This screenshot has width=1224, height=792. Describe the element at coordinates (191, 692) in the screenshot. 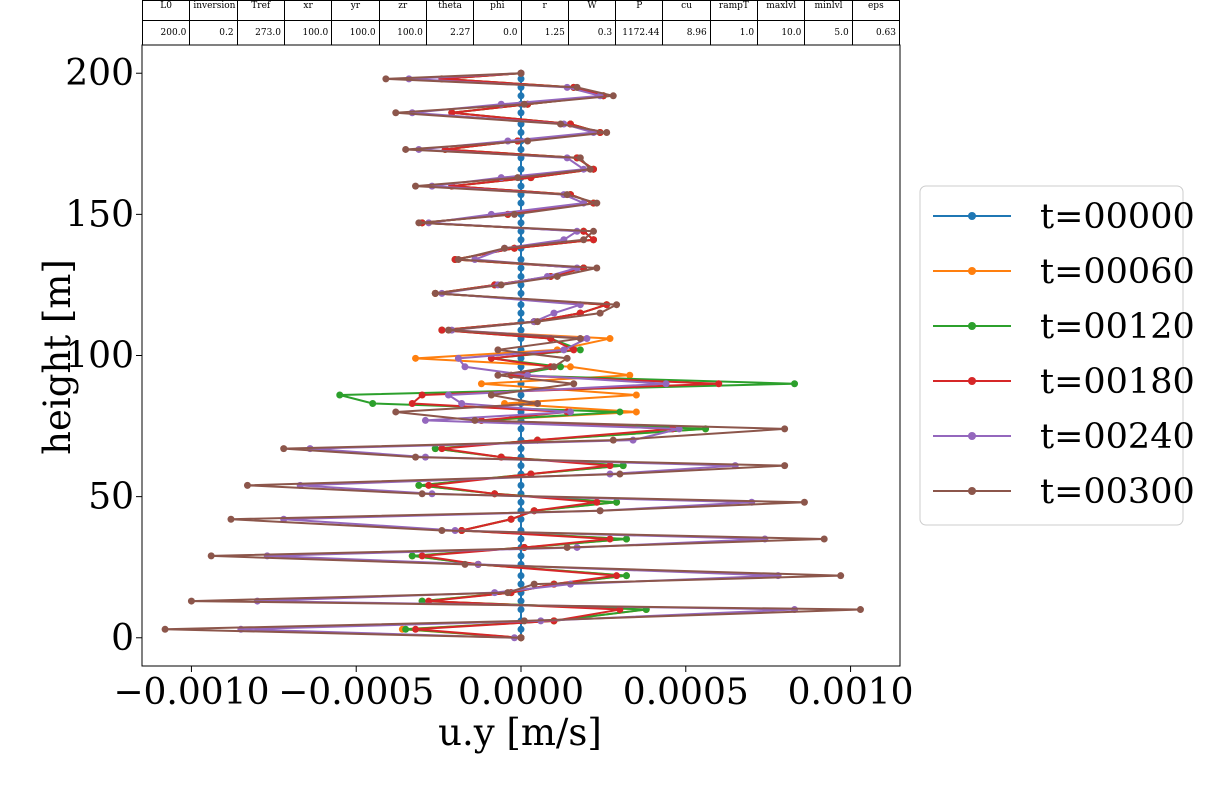

I see `x-tick-label: −0.0010` at that location.